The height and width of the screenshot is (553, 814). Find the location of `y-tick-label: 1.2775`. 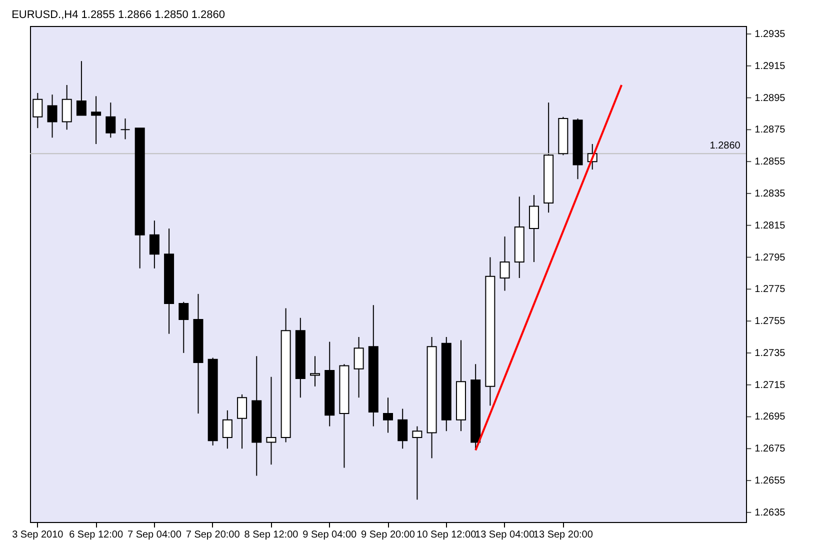

y-tick-label: 1.2775 is located at coordinates (770, 290).